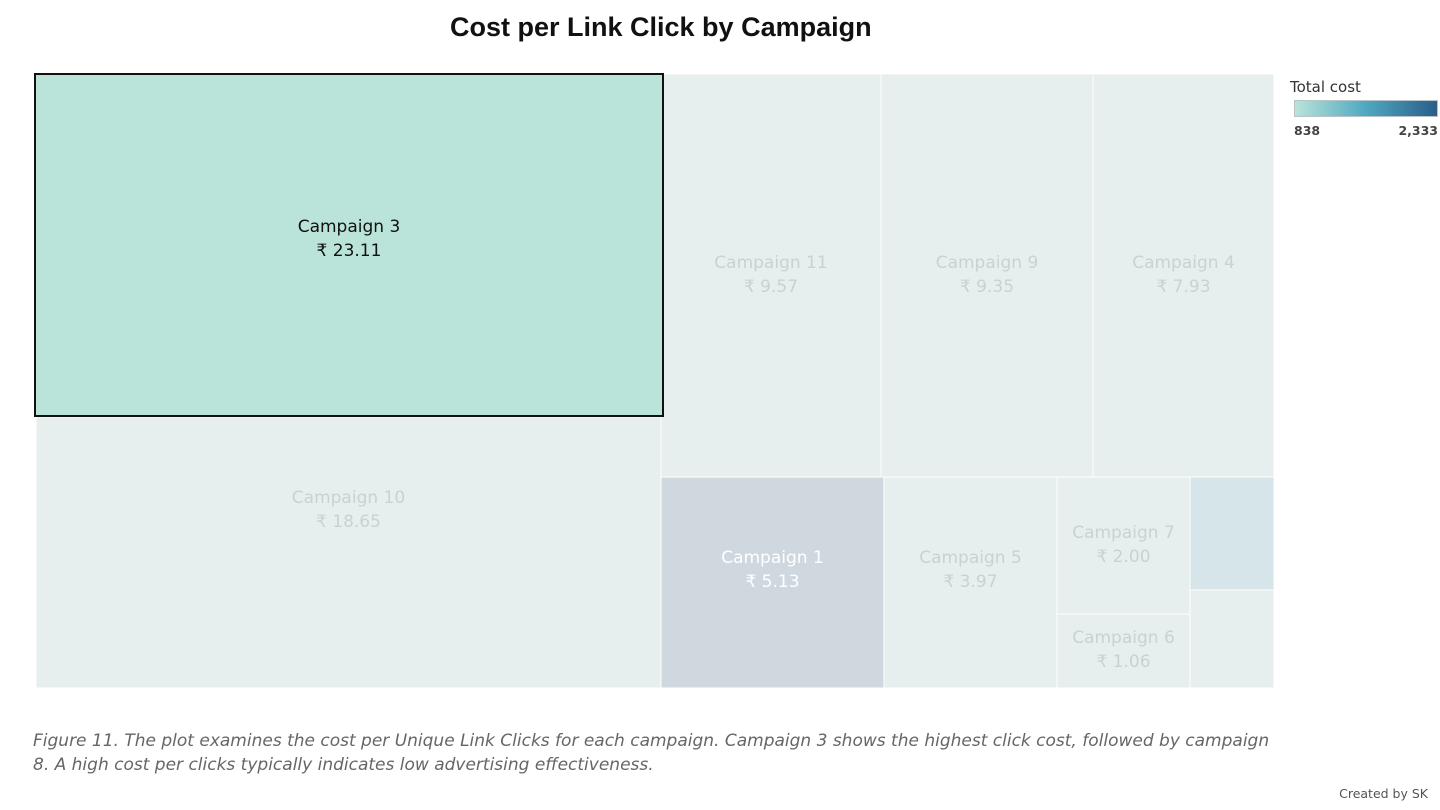 The width and height of the screenshot is (1440, 810). Describe the element at coordinates (987, 263) in the screenshot. I see `tile-label-campaign-9: Campaign 9` at that location.